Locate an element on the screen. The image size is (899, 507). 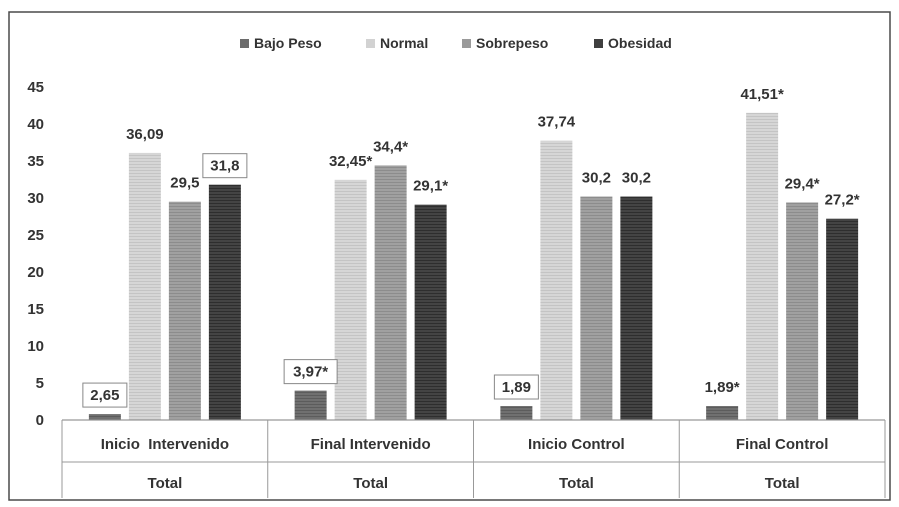
y-tick-label: 0 is located at coordinates (40, 420).